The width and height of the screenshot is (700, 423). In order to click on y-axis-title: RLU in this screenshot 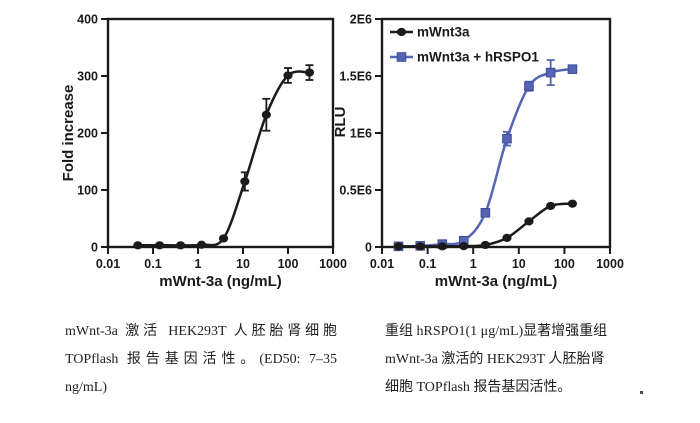, I will do `click(340, 122)`.